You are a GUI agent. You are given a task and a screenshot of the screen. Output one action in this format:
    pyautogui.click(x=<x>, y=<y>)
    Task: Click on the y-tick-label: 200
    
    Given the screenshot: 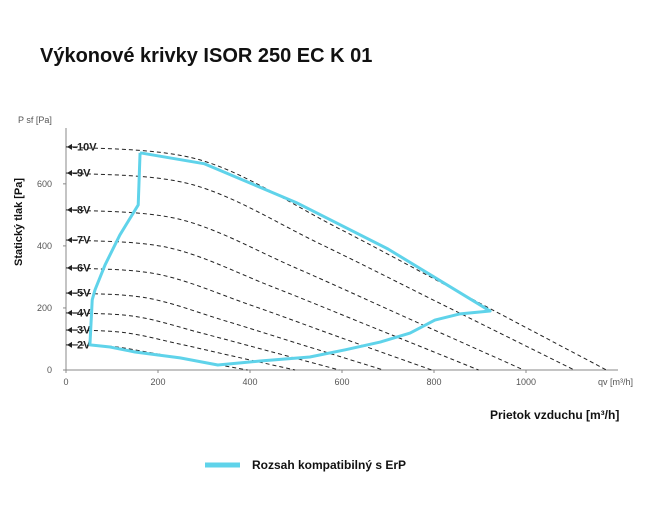 What is the action you would take?
    pyautogui.click(x=44, y=308)
    